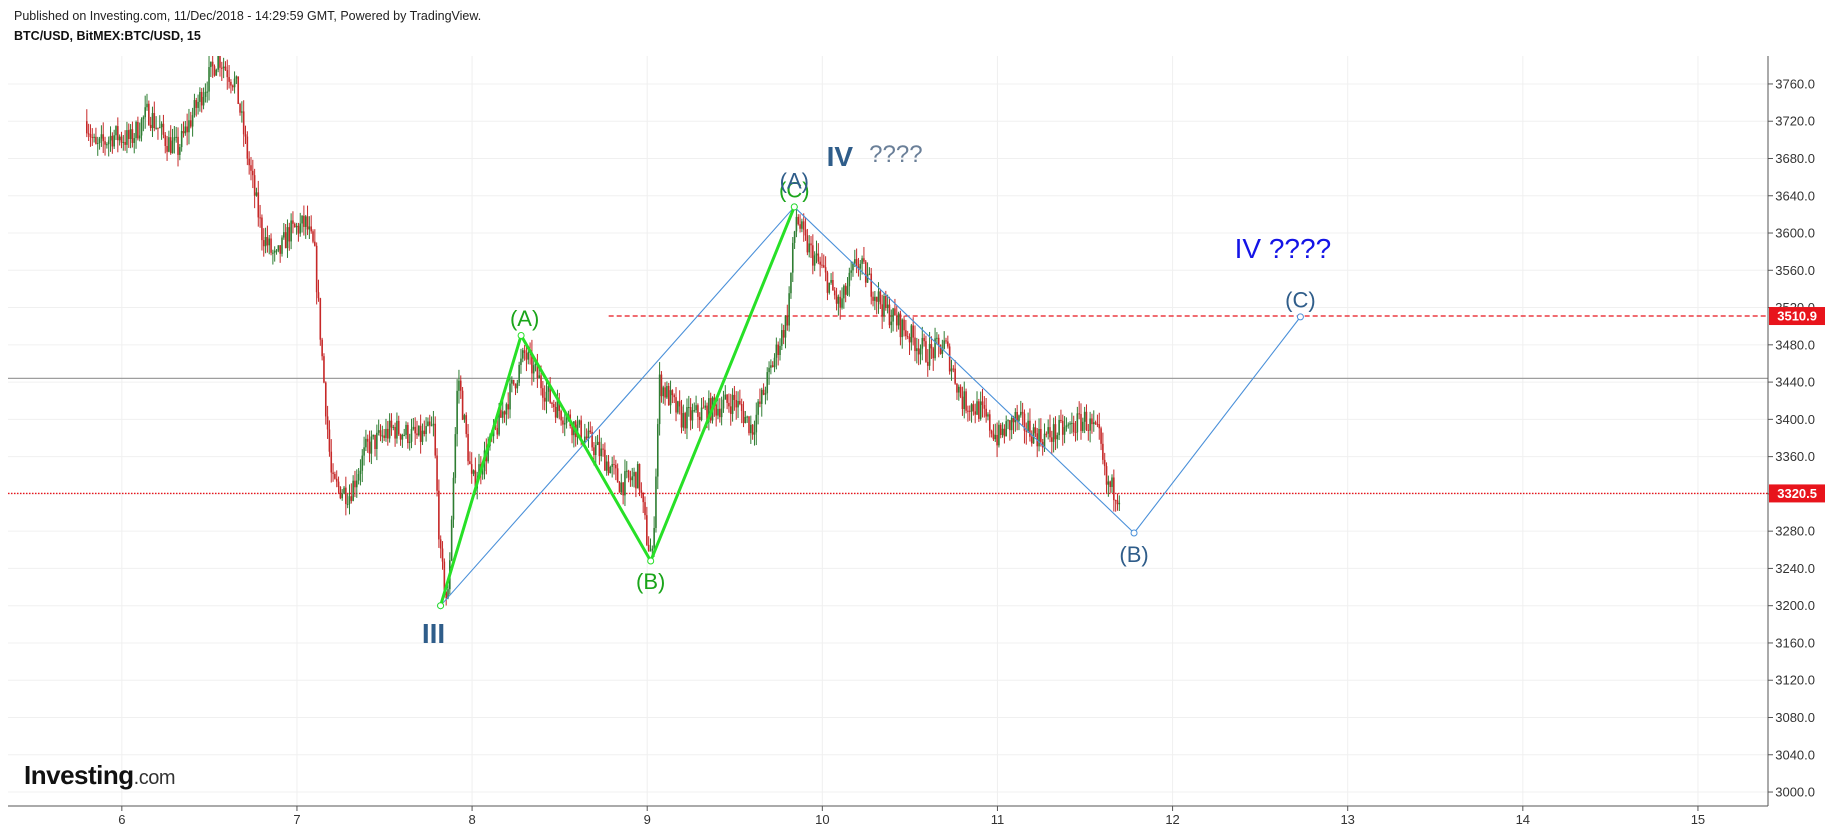  What do you see at coordinates (794, 180) in the screenshot?
I see `wave-label-3: (A)` at bounding box center [794, 180].